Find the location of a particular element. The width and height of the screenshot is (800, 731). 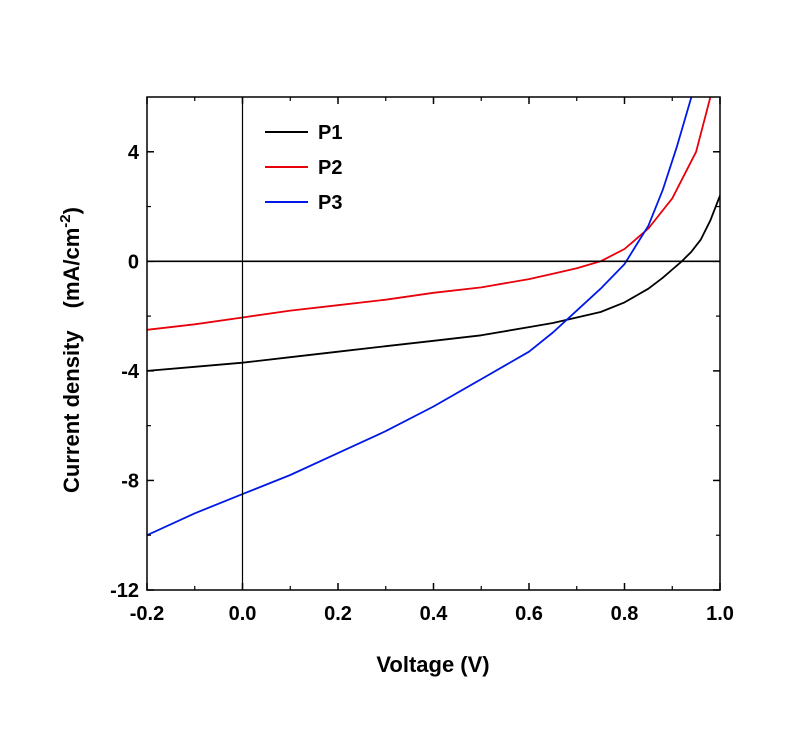

x-tick-label: 0.0 is located at coordinates (243, 614).